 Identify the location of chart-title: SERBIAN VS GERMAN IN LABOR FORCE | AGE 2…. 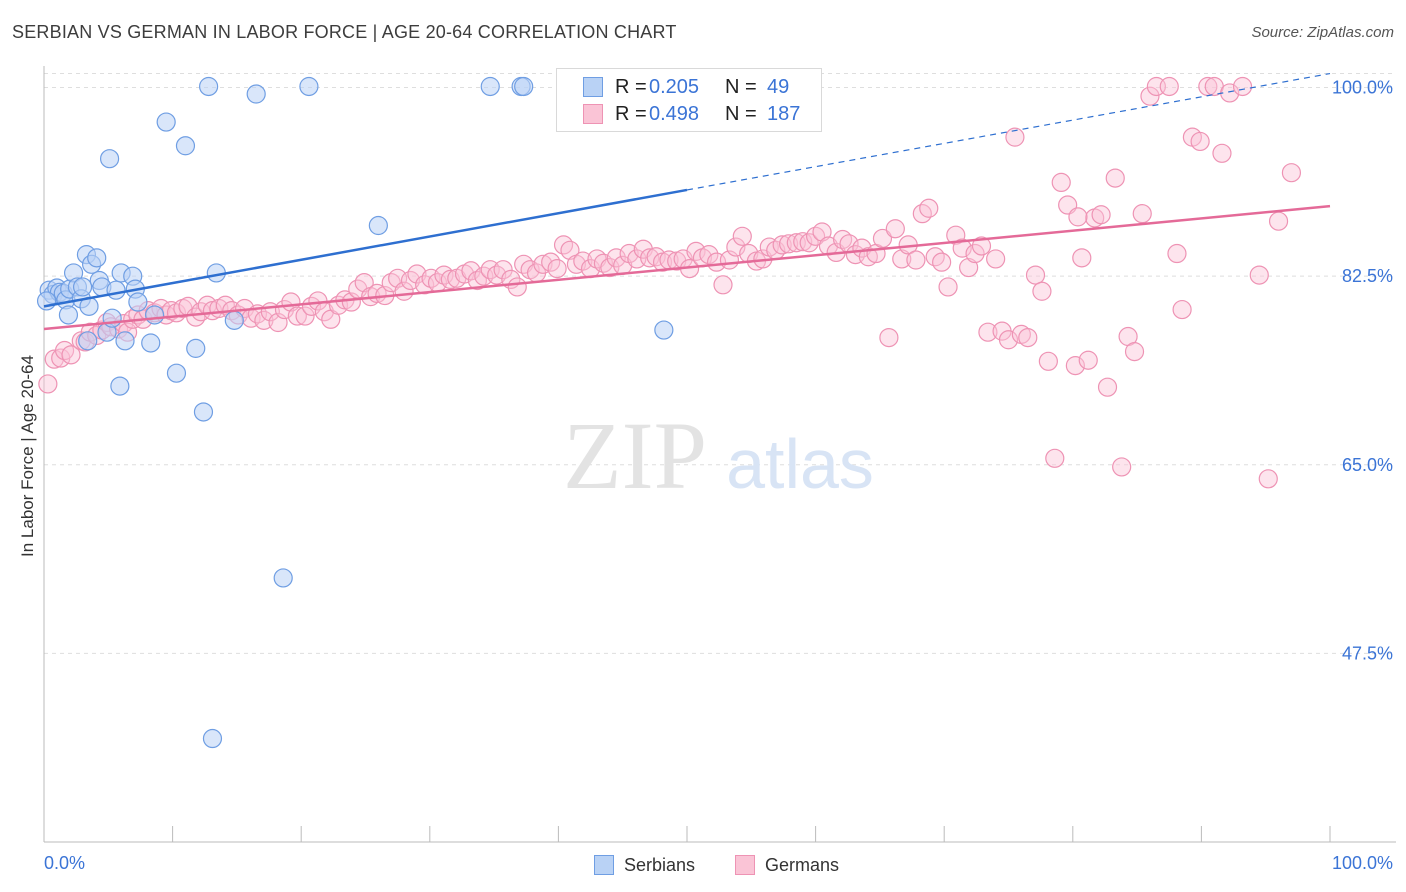
(344, 32).